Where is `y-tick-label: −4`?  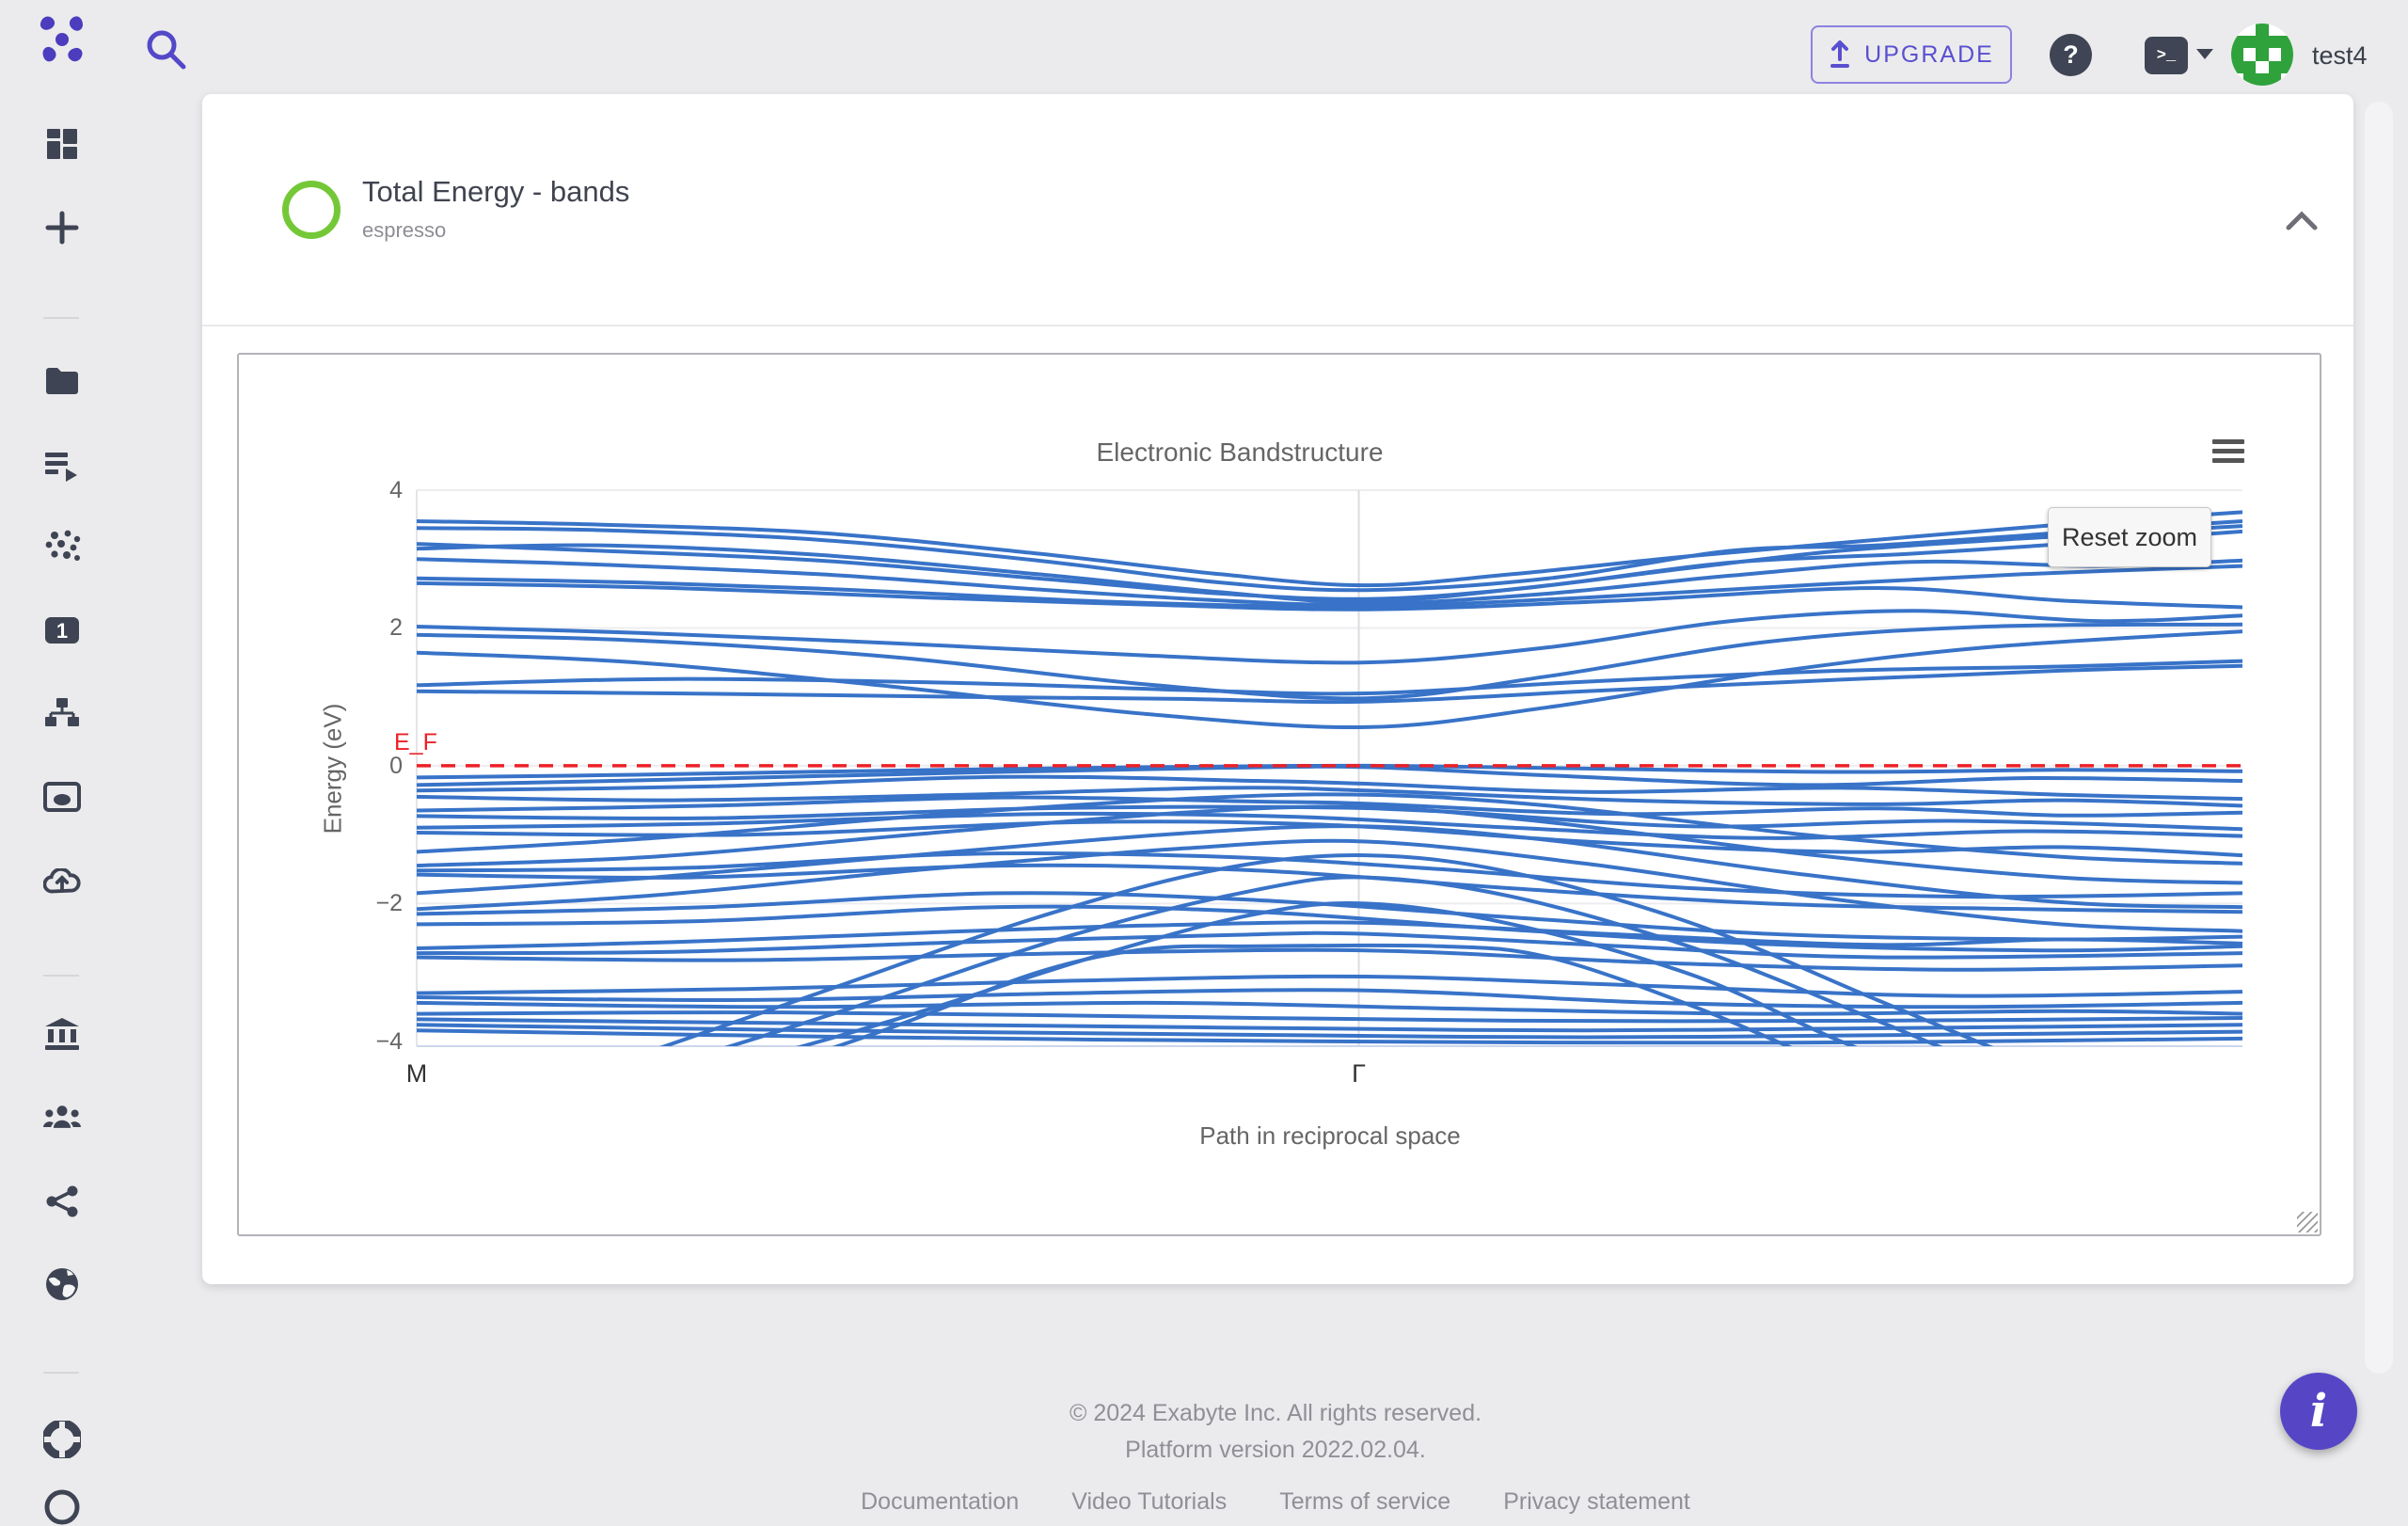
y-tick-label: −4 is located at coordinates (389, 1041).